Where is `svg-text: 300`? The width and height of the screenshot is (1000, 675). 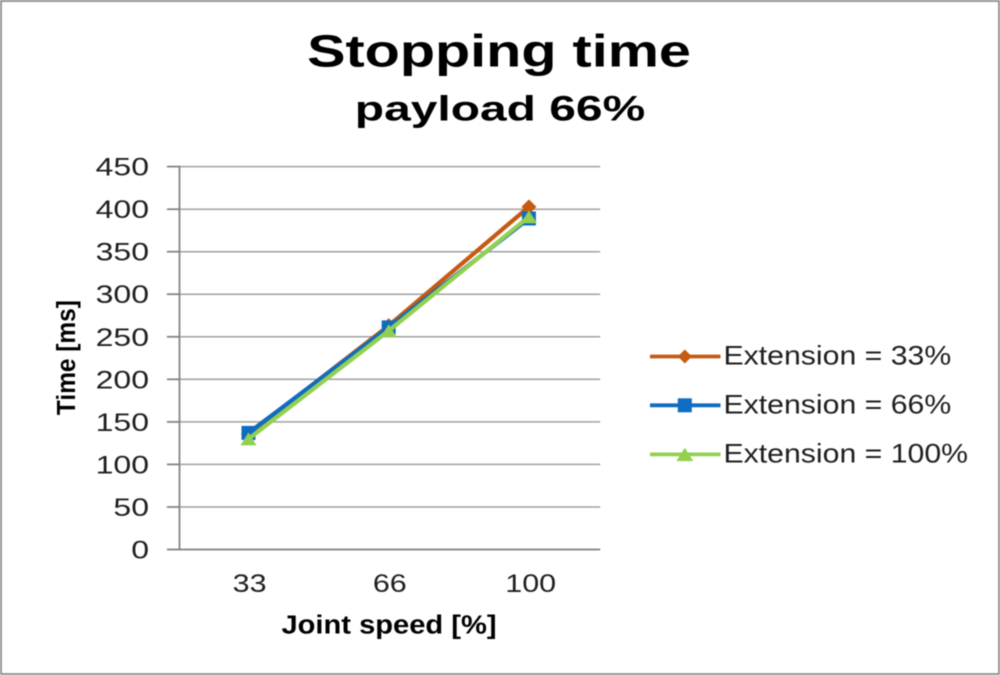 svg-text: 300 is located at coordinates (122, 295).